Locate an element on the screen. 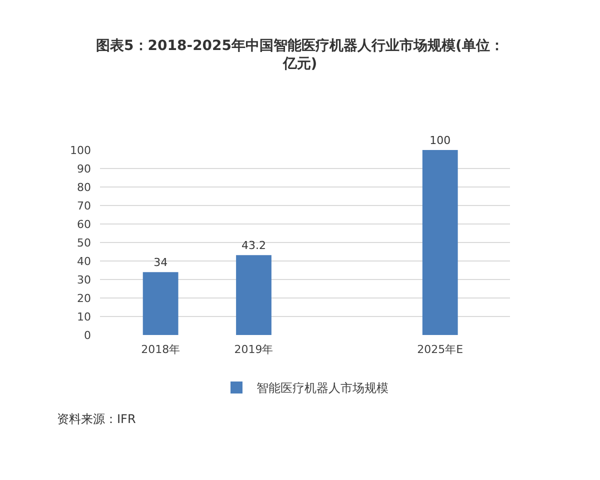  x-tick-label: 2018年 is located at coordinates (160, 349).